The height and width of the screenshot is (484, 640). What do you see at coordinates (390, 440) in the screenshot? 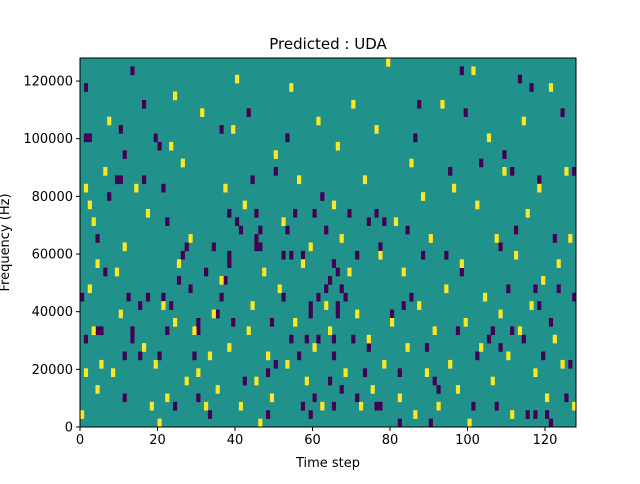
I see `x-tick-label: 80` at bounding box center [390, 440].